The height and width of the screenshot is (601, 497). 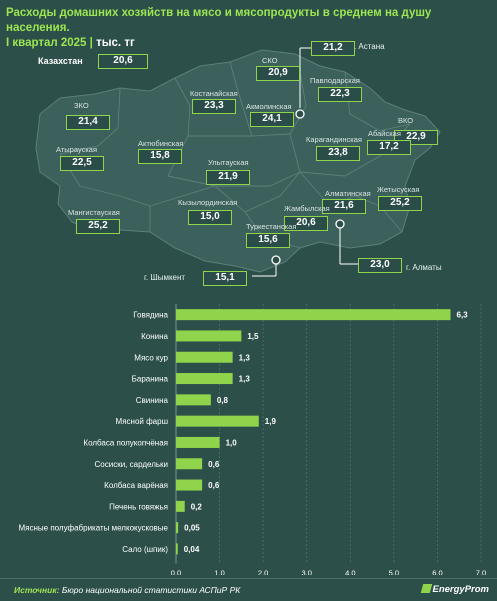 What do you see at coordinates (88, 122) in the screenshot?
I see `region-value-zko: 21,4` at bounding box center [88, 122].